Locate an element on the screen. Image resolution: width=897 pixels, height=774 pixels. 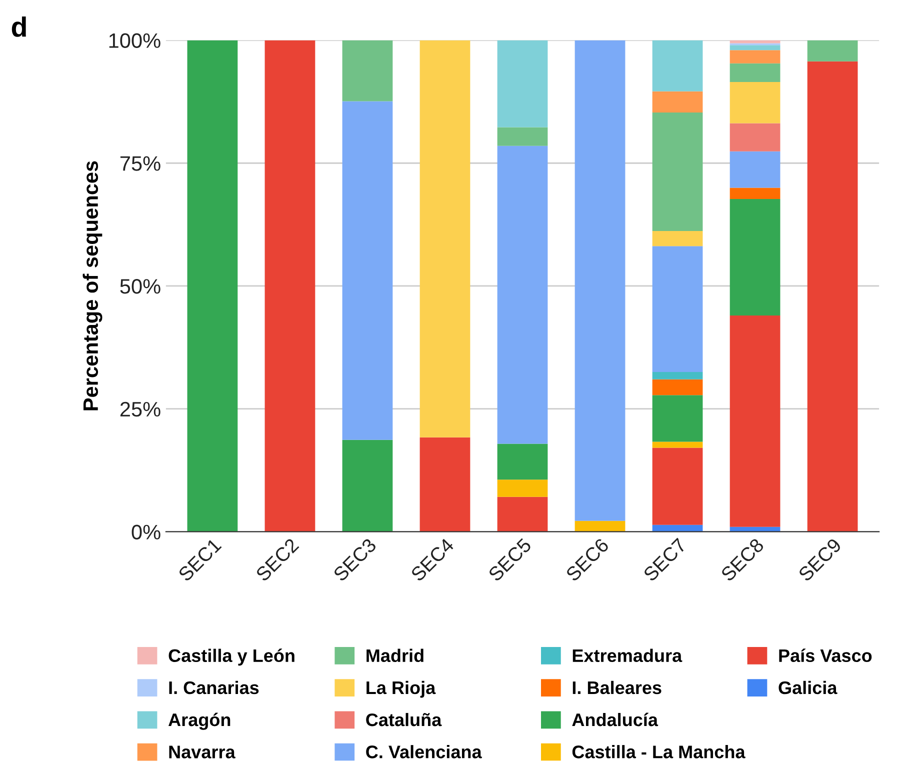
legend-label: Galicia is located at coordinates (808, 687).